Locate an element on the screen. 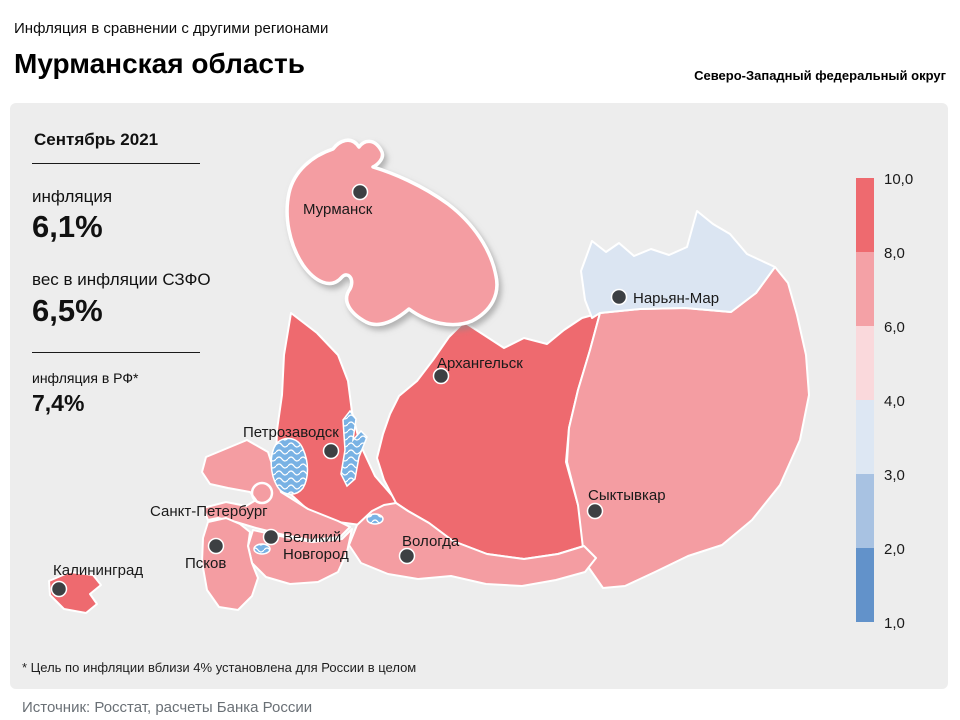 Image resolution: width=960 pixels, height=720 pixels. lake-onega is located at coordinates (354, 448).